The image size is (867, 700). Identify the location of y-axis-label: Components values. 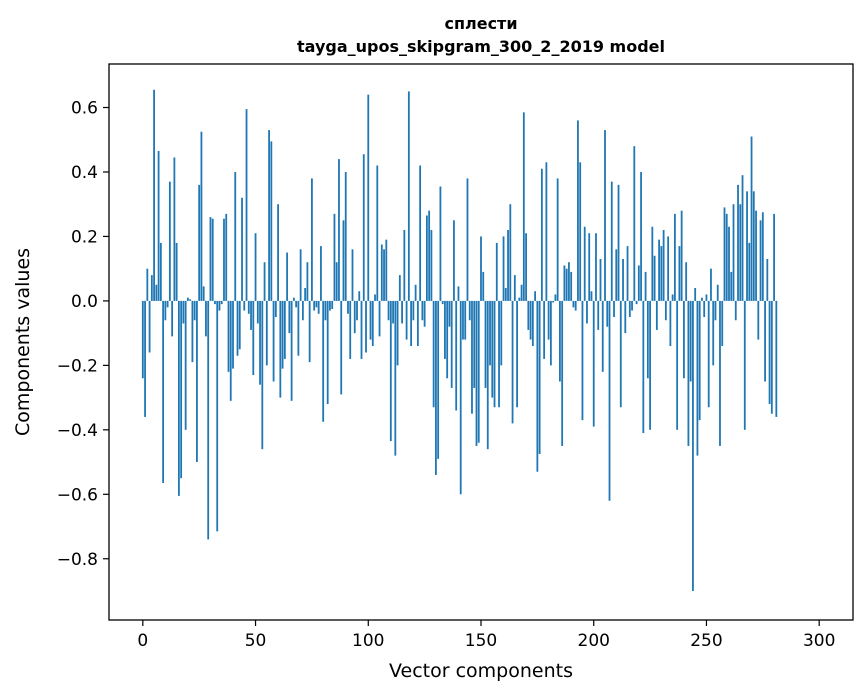
(23, 342).